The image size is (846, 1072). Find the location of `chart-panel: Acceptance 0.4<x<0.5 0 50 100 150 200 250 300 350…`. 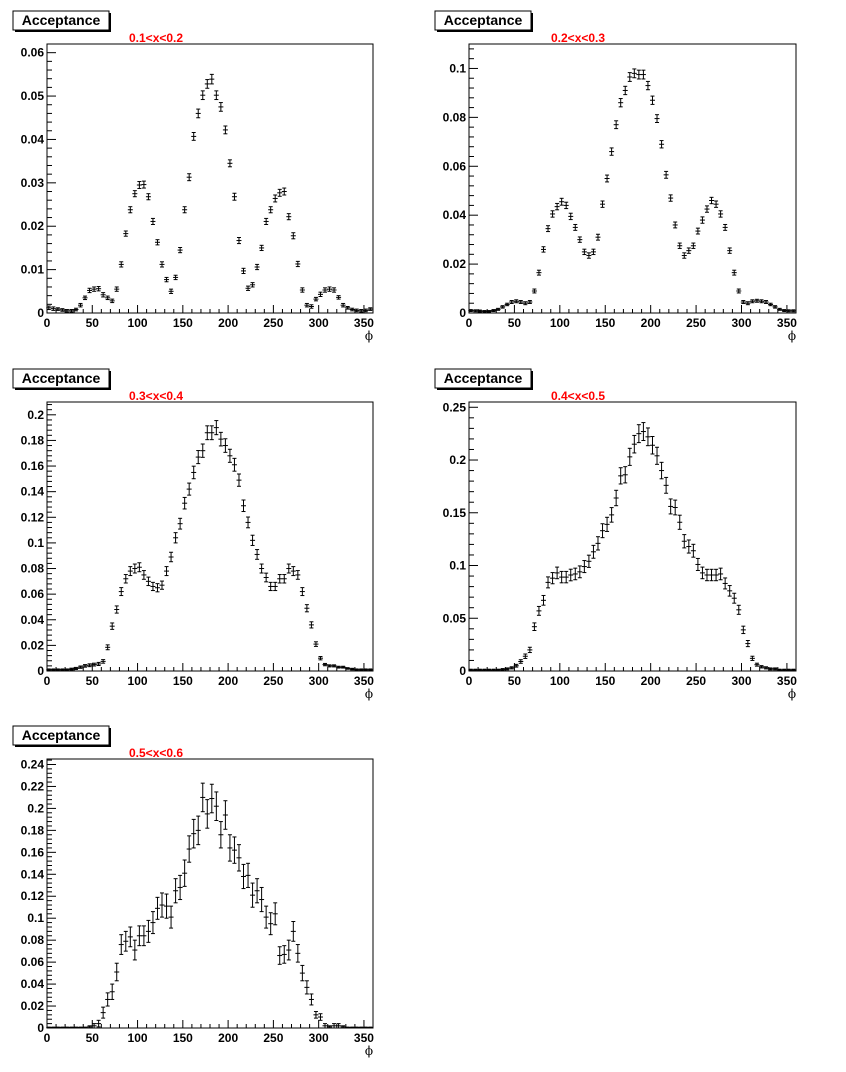

chart-panel: Acceptance 0.4<x<0.5 0 50 100 150 200 250 300 350… is located at coordinates (615, 534).